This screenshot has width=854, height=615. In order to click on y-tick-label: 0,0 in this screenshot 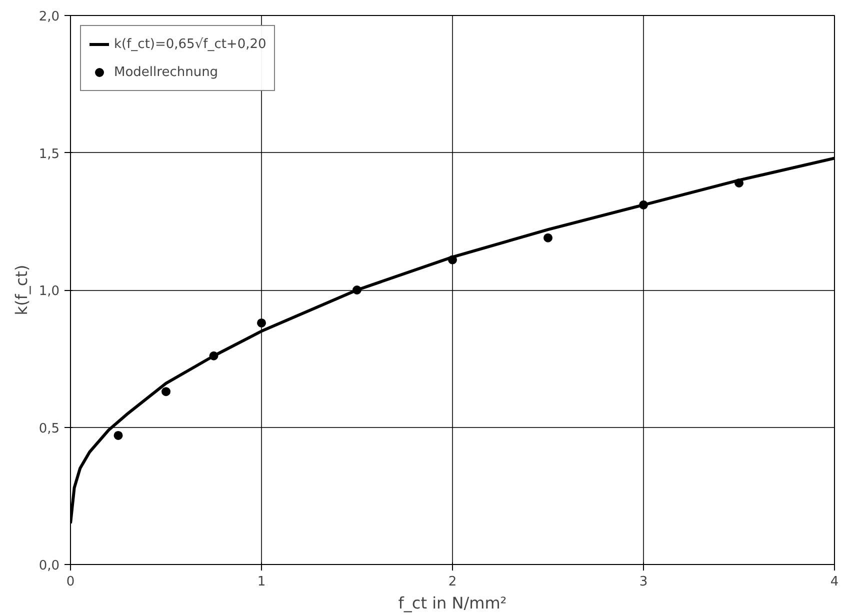, I will do `click(49, 566)`.